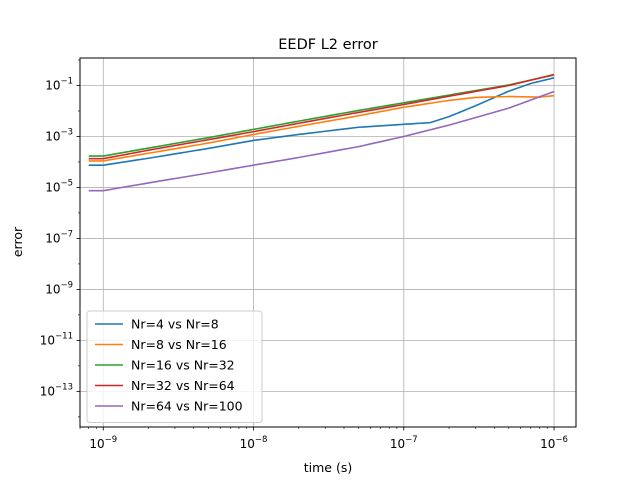 This screenshot has height=480, width=640. I want to click on y-tick-label: 10⁻⁹, so click(59, 288).